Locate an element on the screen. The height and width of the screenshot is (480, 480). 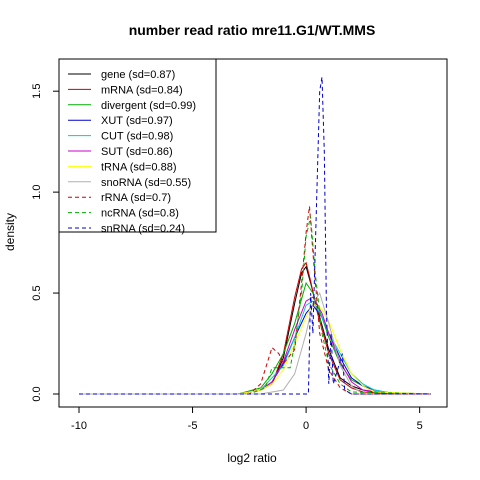
chart-title: number read ratio mre11.G1/WT.MMS is located at coordinates (252, 30).